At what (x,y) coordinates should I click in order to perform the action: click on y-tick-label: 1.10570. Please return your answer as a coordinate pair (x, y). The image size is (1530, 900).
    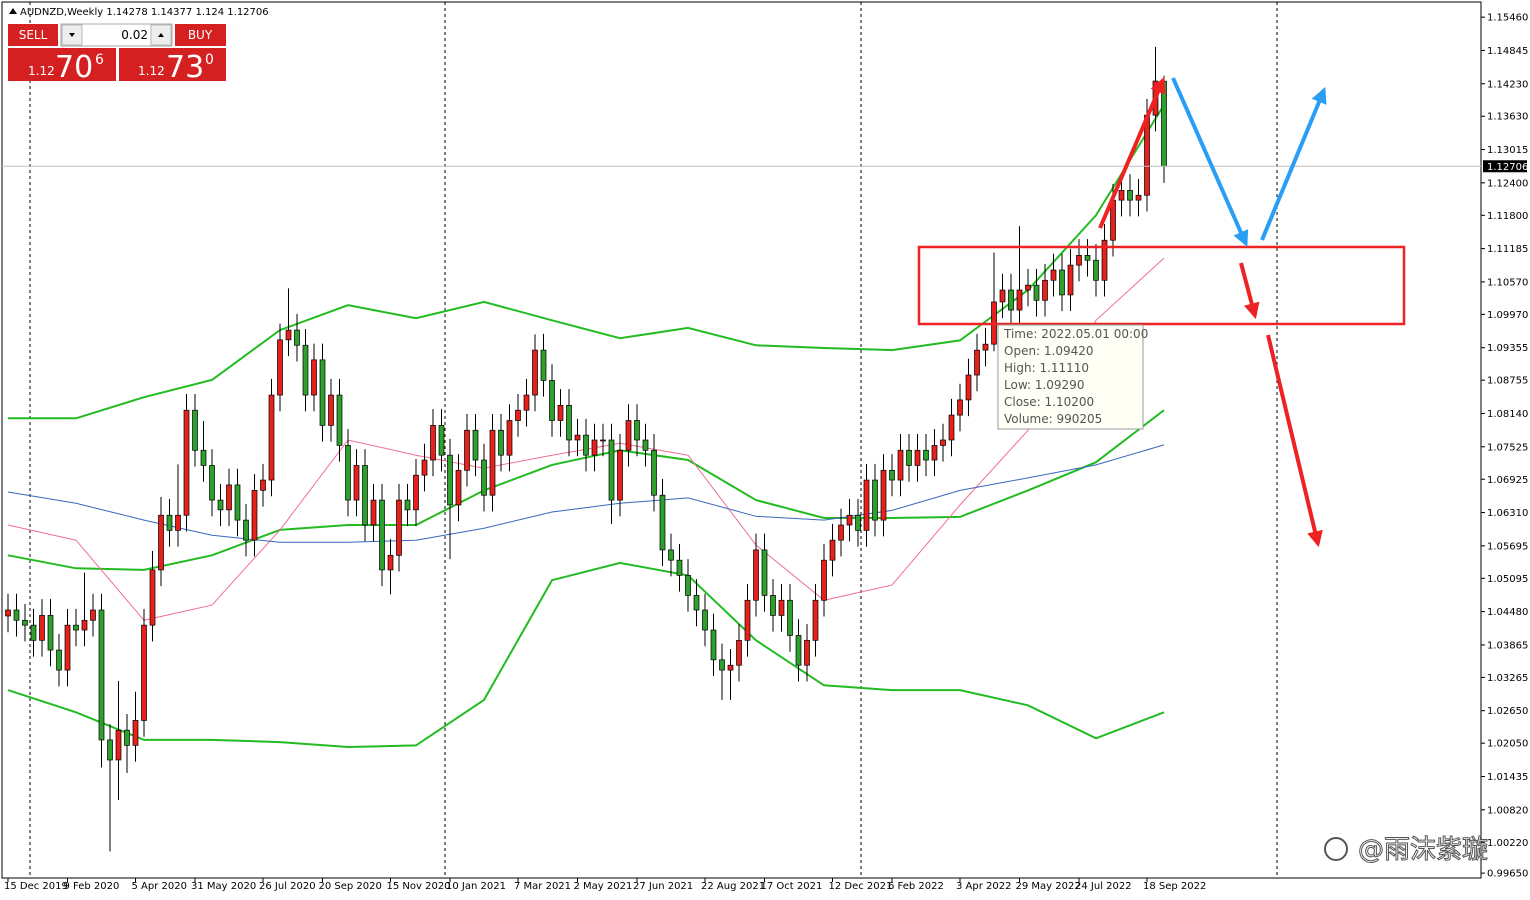
    Looking at the image, I should click on (1507, 282).